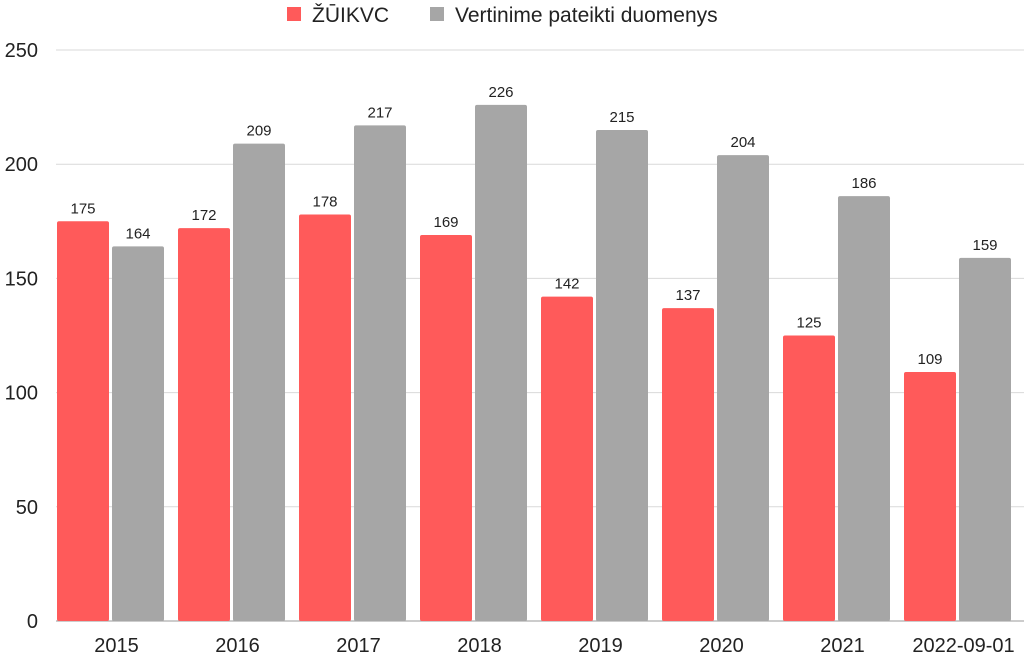 The width and height of the screenshot is (1024, 657). What do you see at coordinates (622, 375) in the screenshot?
I see `bar-vertinime-2019` at bounding box center [622, 375].